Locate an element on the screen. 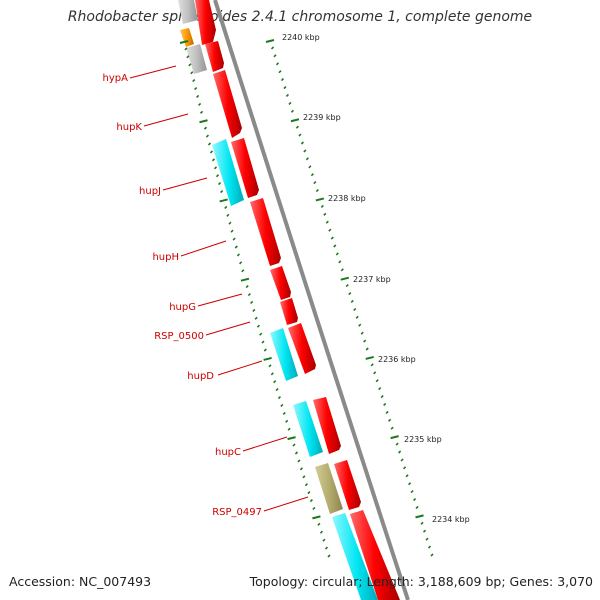  gene-label: hupD is located at coordinates (200, 376).